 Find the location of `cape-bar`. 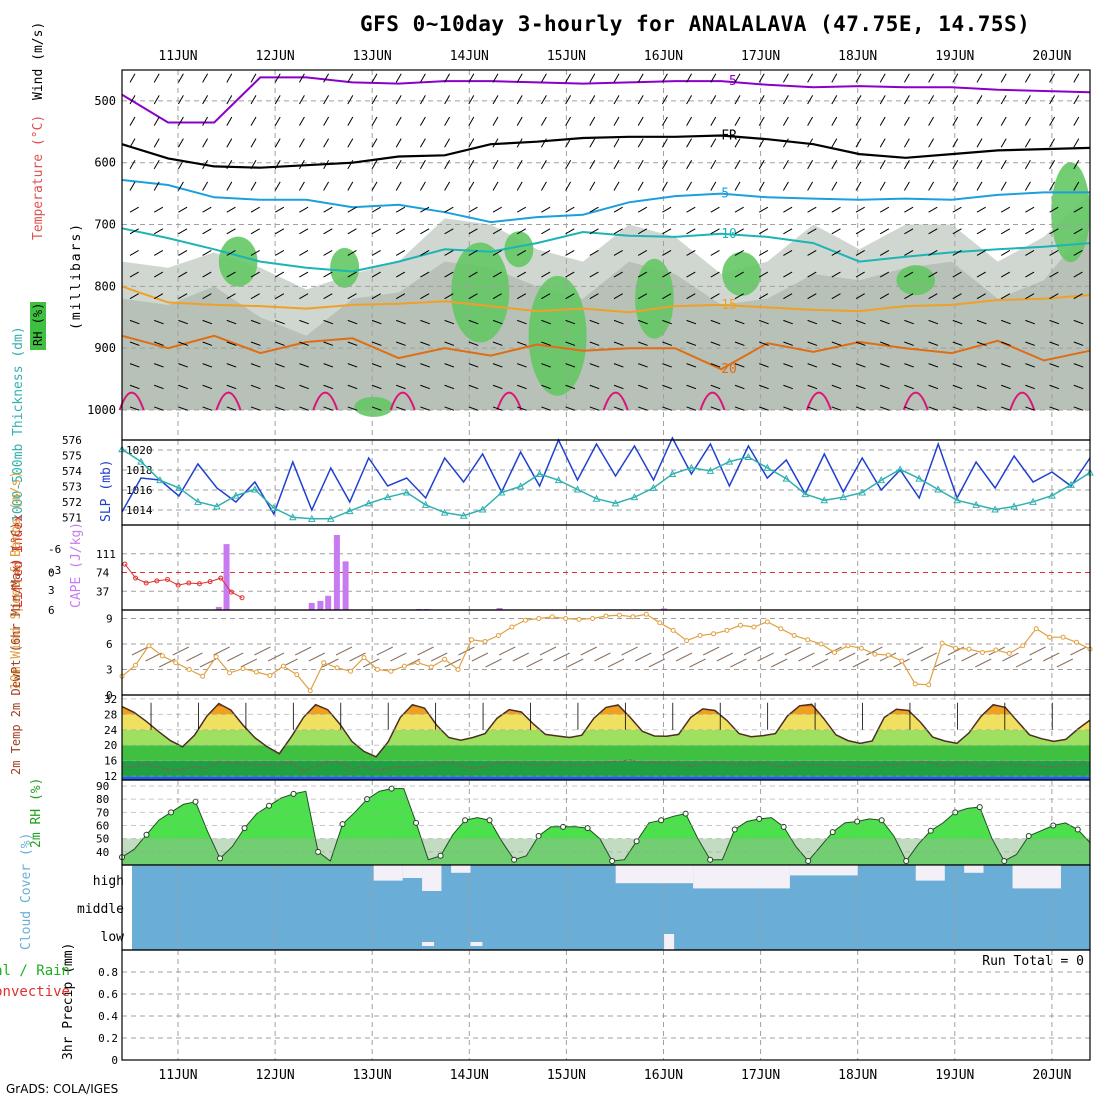

cape-bar is located at coordinates (320, 605).